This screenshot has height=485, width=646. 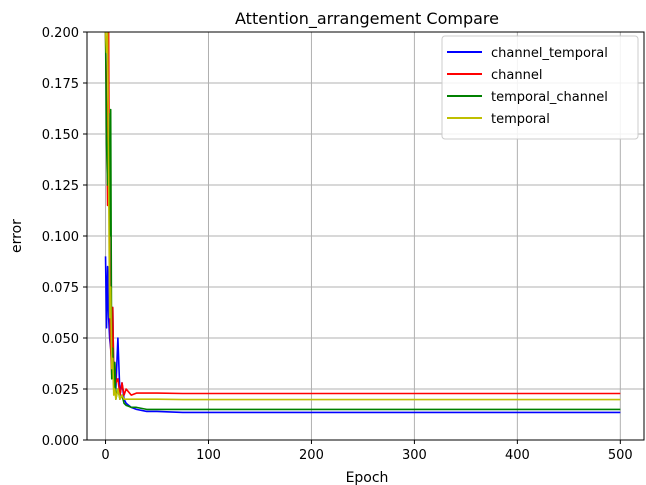 What do you see at coordinates (620, 455) in the screenshot?
I see `x-tick-label: 500` at bounding box center [620, 455].